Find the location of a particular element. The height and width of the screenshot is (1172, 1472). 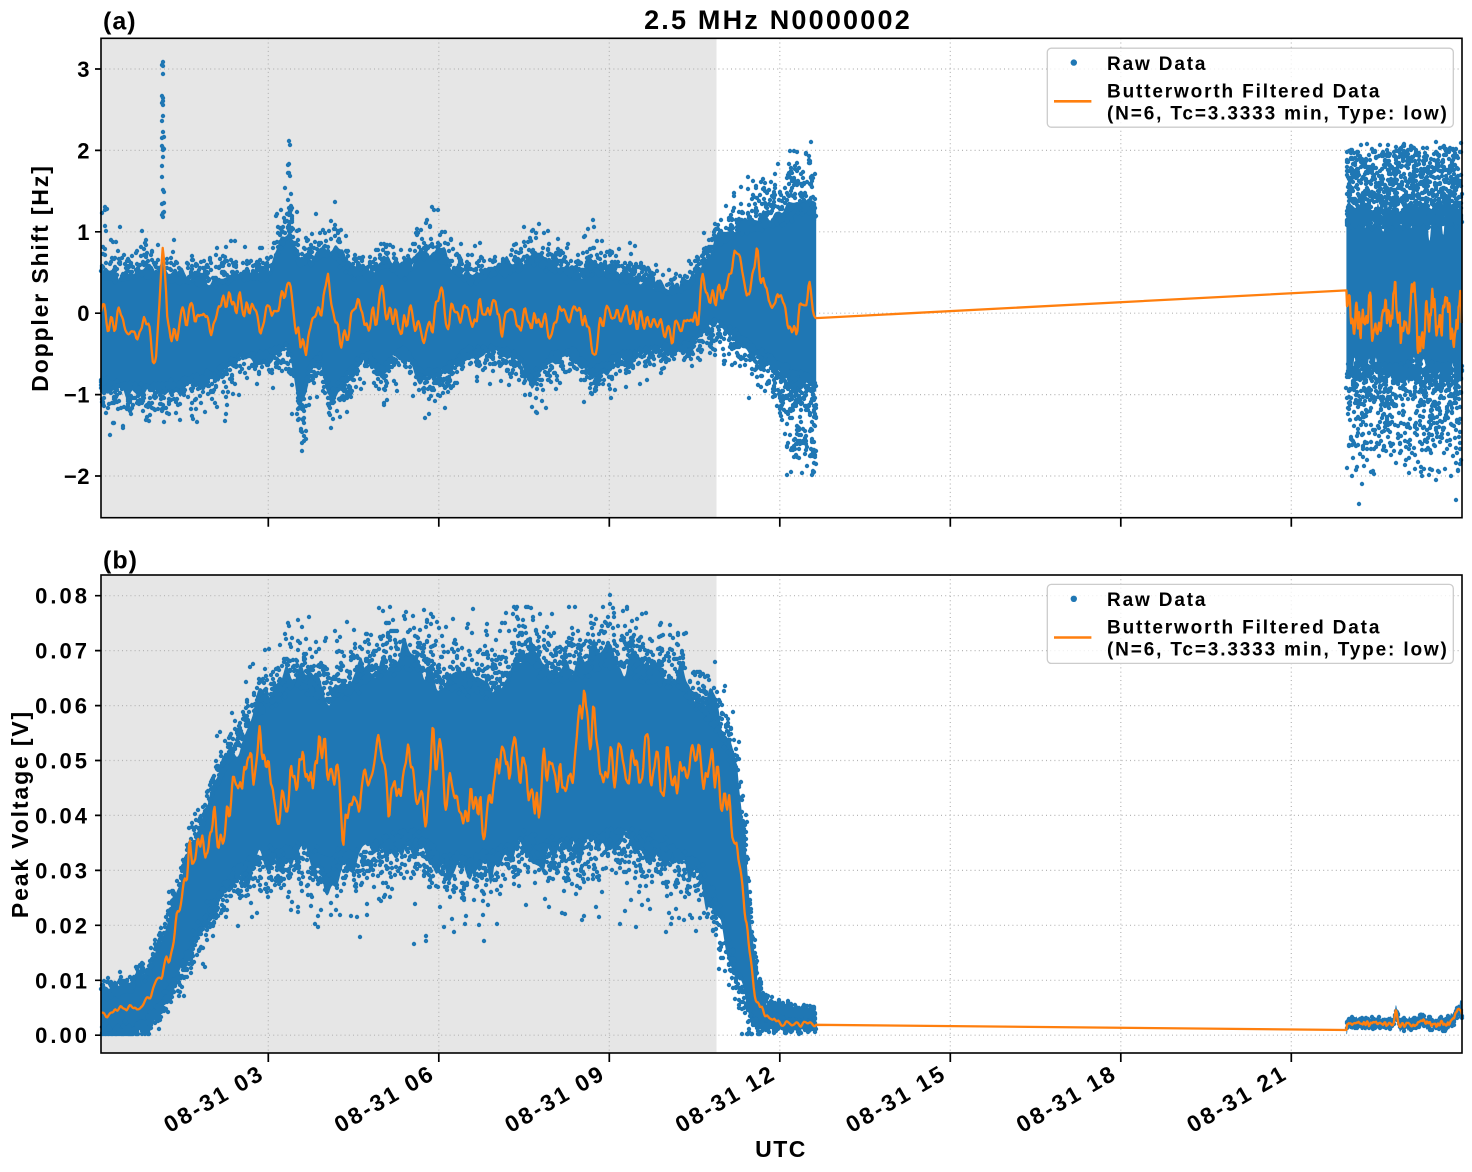

svg-text: Doppler Shift [Hz] is located at coordinates (40, 278).